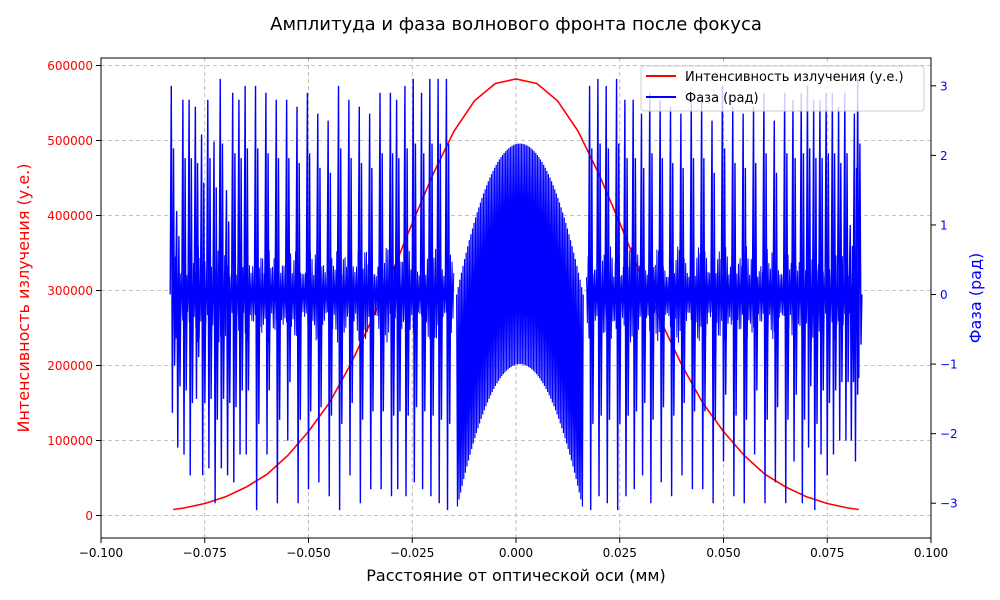 Image resolution: width=1000 pixels, height=600 pixels. I want to click on x-axis-label: Расстояние от оптической оси (мм), so click(515, 575).